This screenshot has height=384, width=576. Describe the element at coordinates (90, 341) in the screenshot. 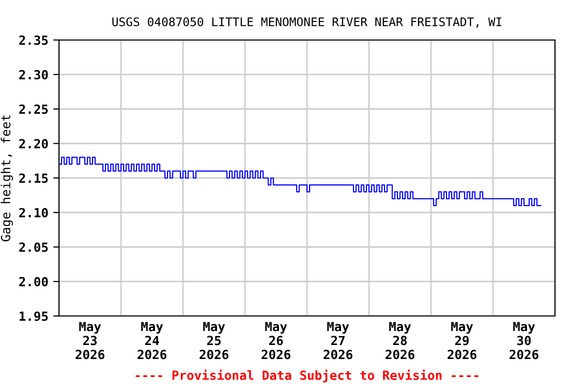

I see `x-tick-label: May 23 2026` at that location.